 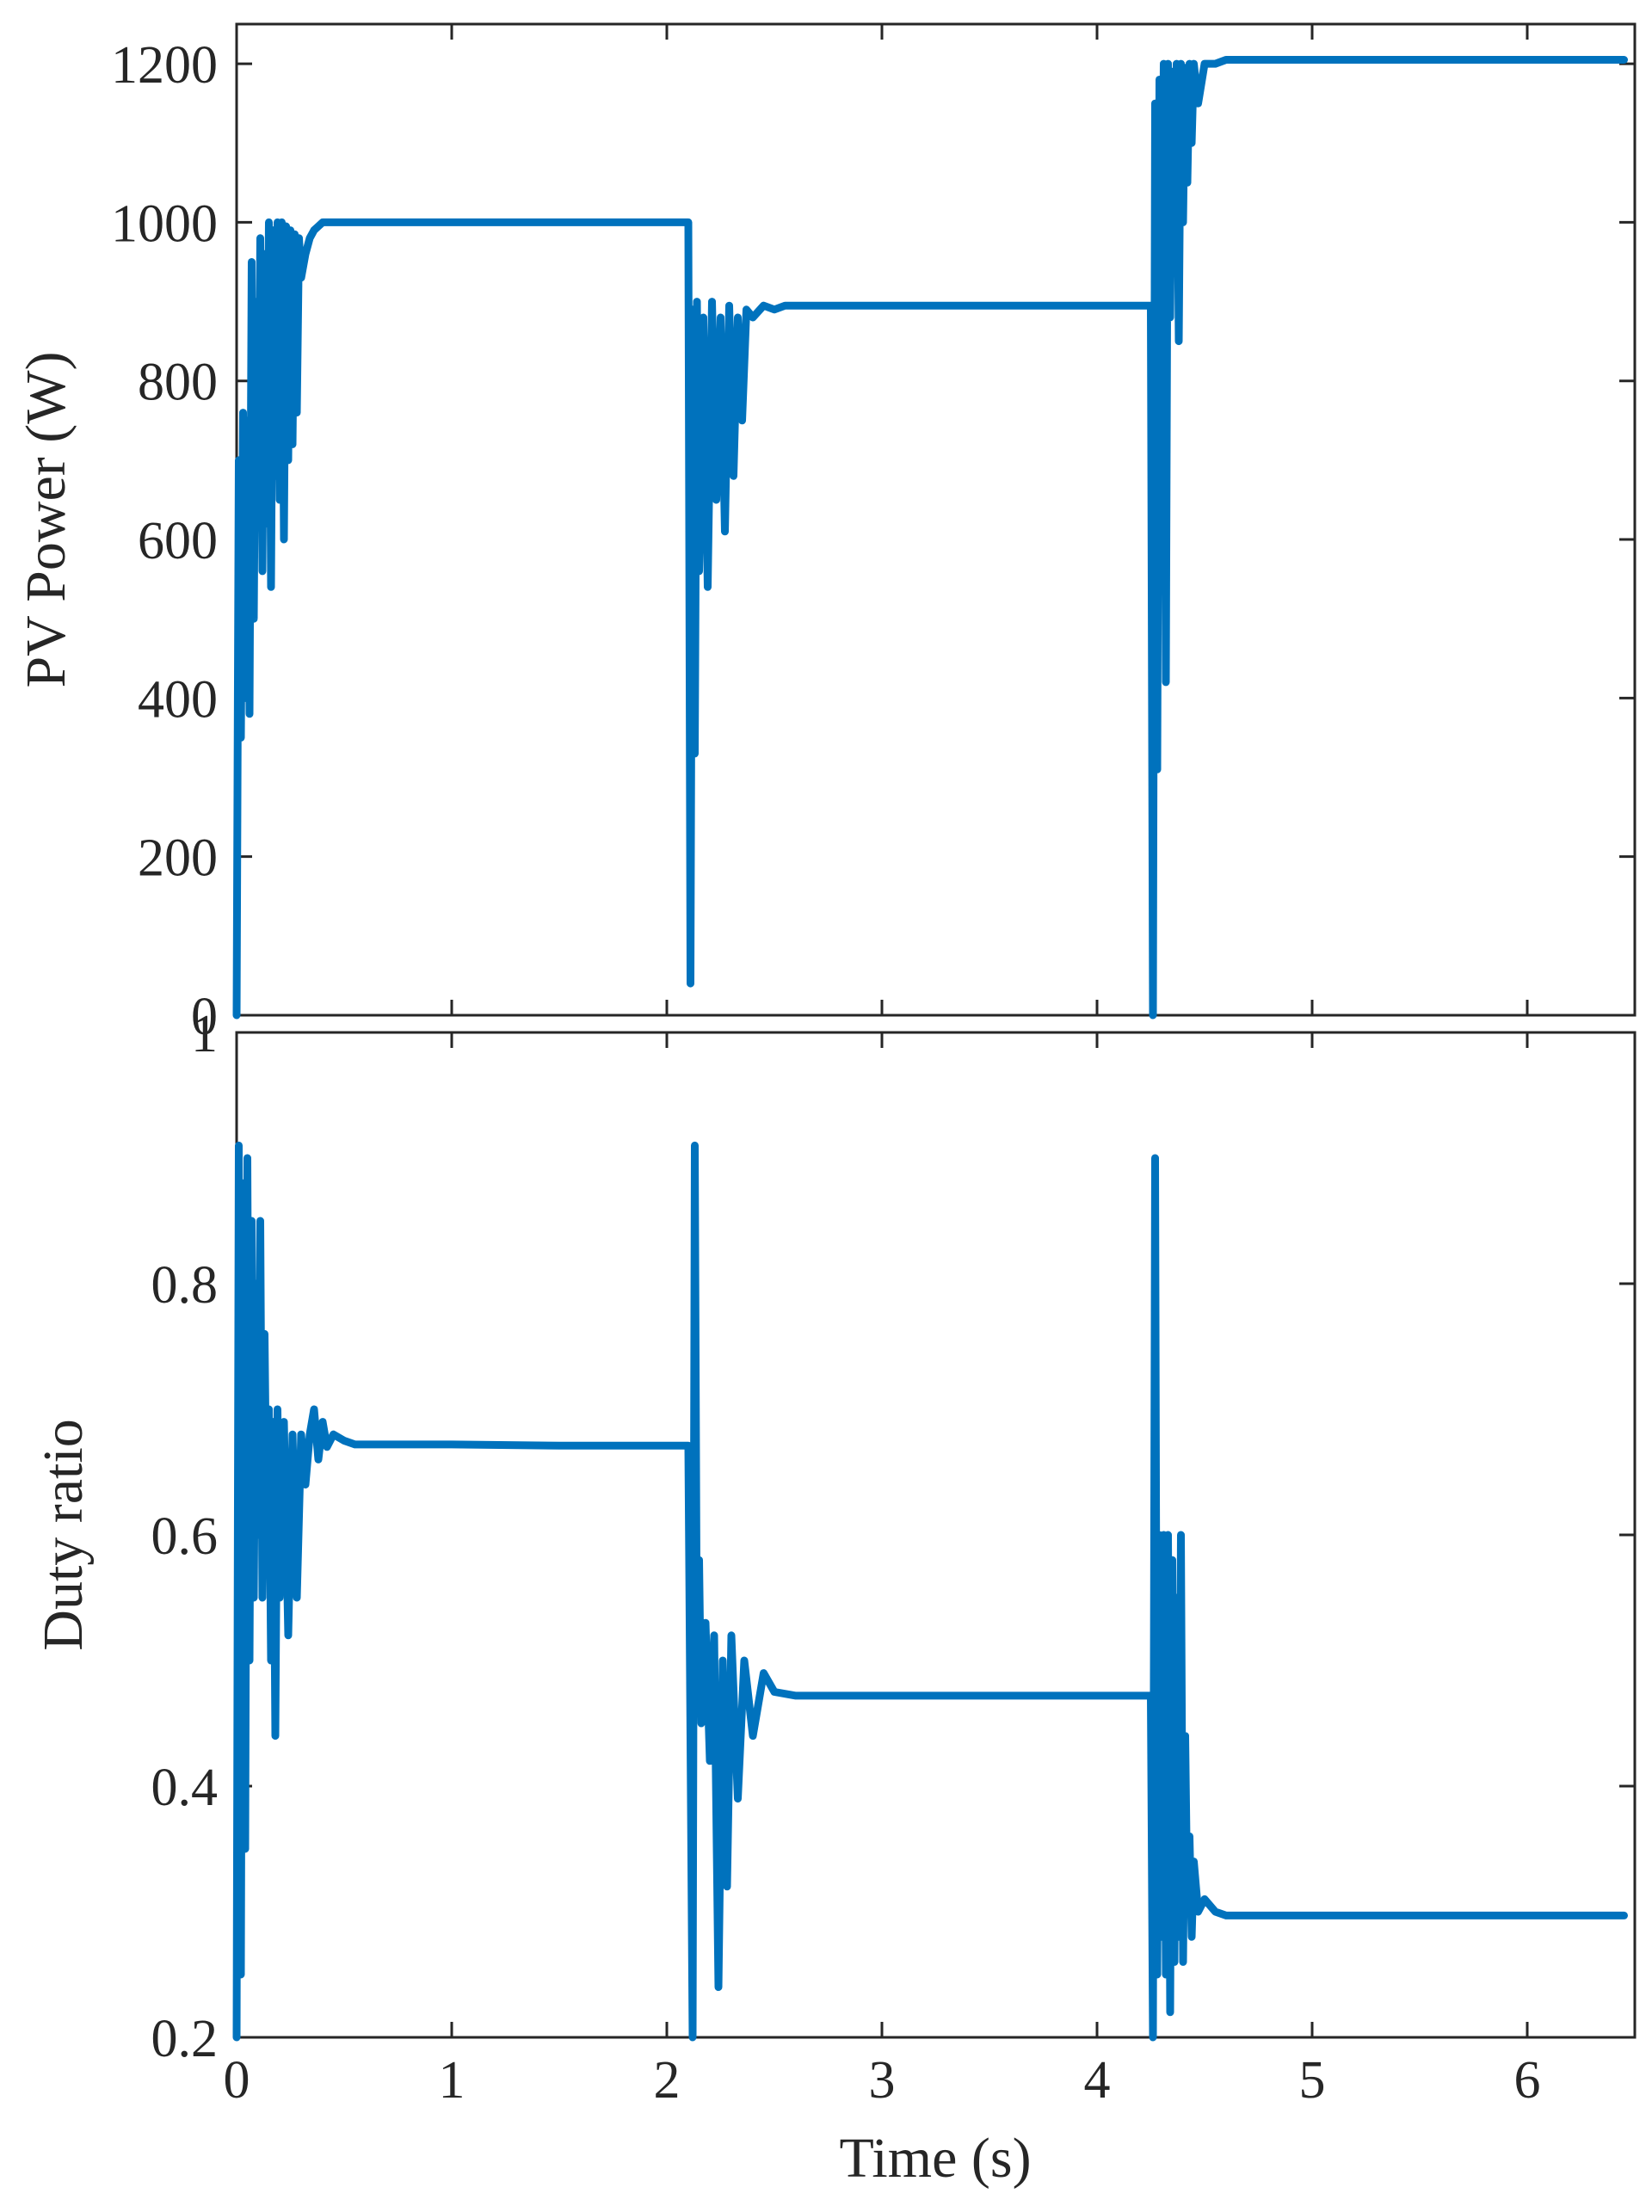 What do you see at coordinates (46, 519) in the screenshot?
I see `pv-power-y-axis-label: PV Power (W)` at bounding box center [46, 519].